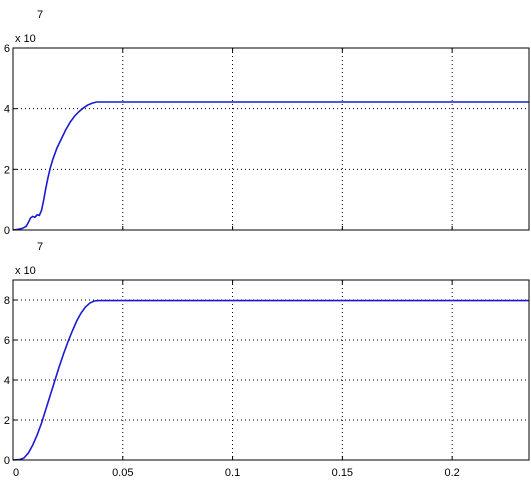  Describe the element at coordinates (342, 473) in the screenshot. I see `x-tick-label: 0.15` at that location.